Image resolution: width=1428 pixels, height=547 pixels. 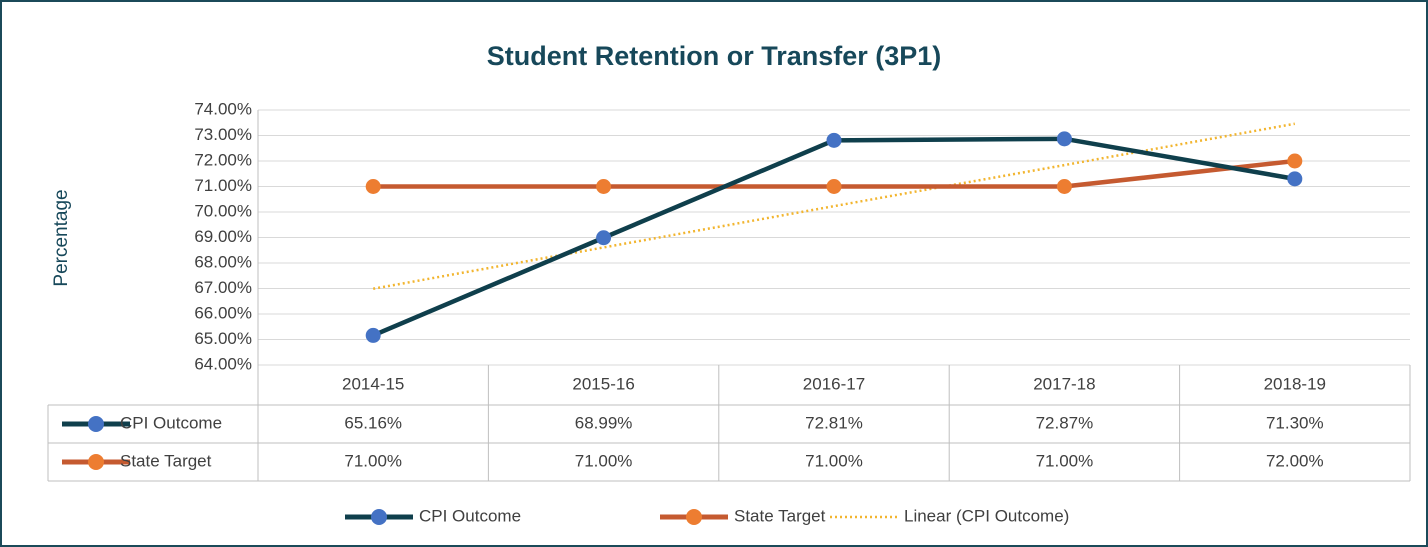 I want to click on y-axis-label: Percentage, so click(x=61, y=237).